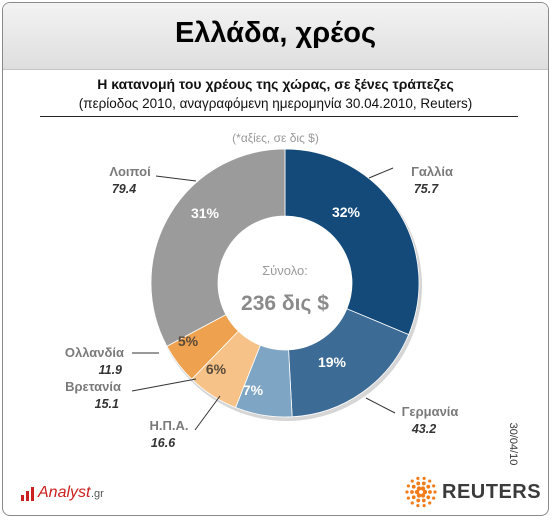  Describe the element at coordinates (94, 352) in the screenshot. I see `slice-name-label: Ολλανδία` at that location.